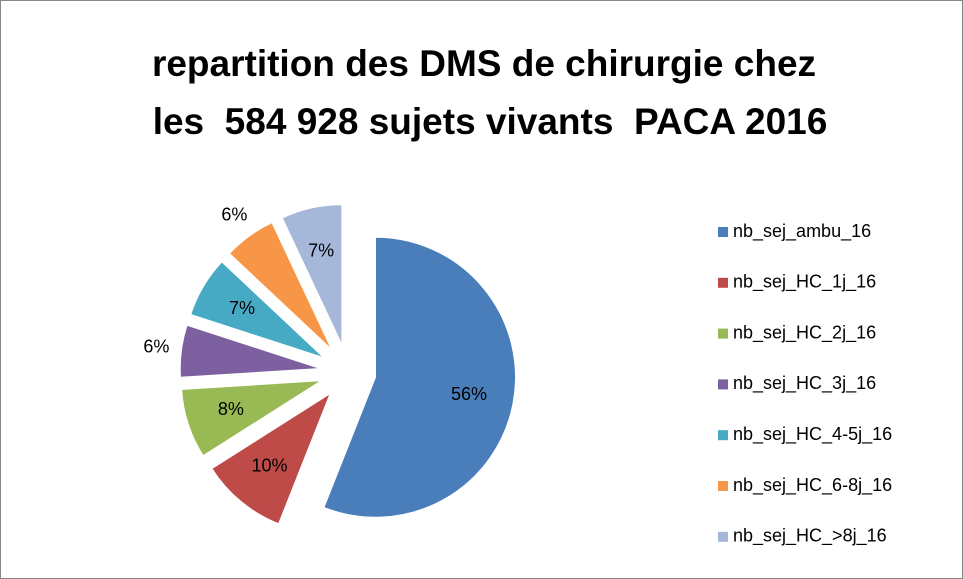 The image size is (963, 579). Describe the element at coordinates (810, 536) in the screenshot. I see `legend-label: nb_sej_HC_>8j_16` at that location.